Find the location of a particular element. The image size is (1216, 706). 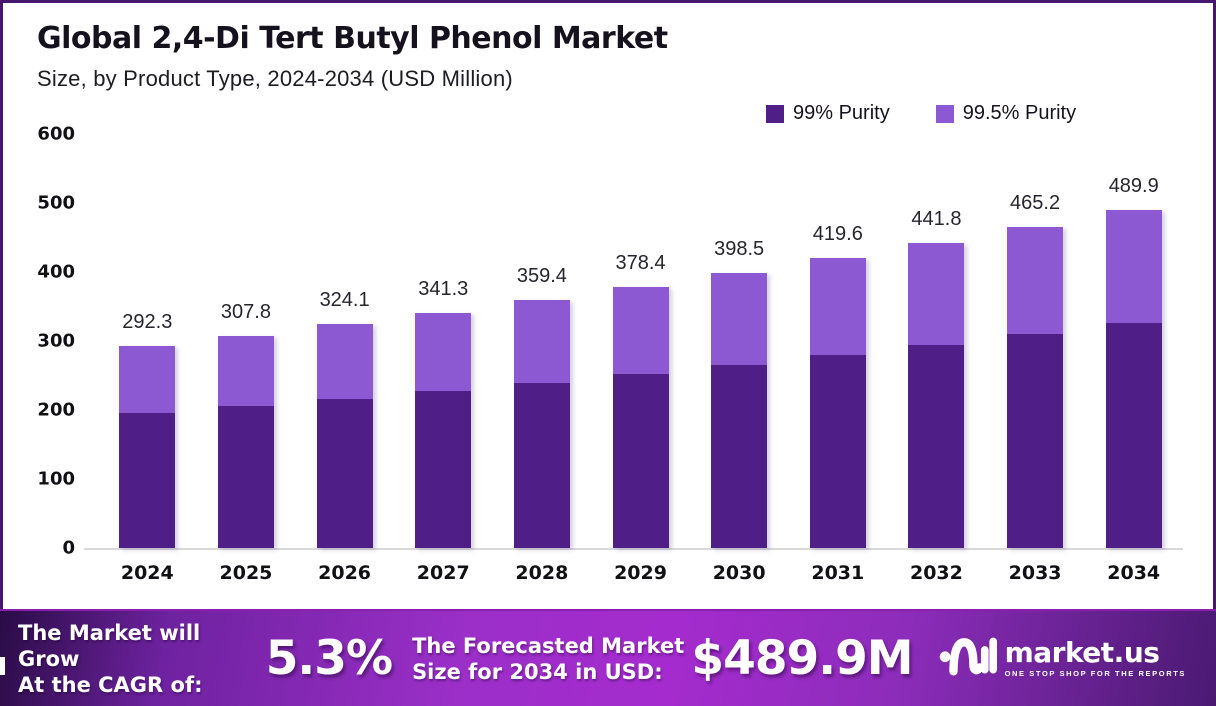

bar-column-2025: 307.8 2025 is located at coordinates (246, 359).